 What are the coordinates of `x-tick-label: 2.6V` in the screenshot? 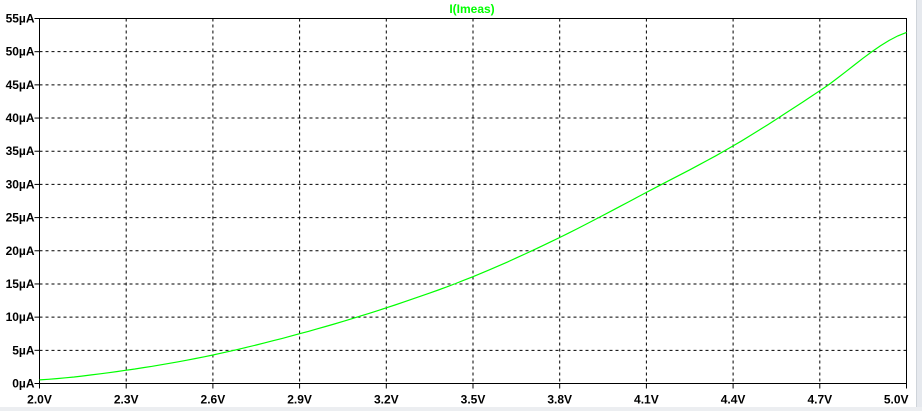 It's located at (213, 400).